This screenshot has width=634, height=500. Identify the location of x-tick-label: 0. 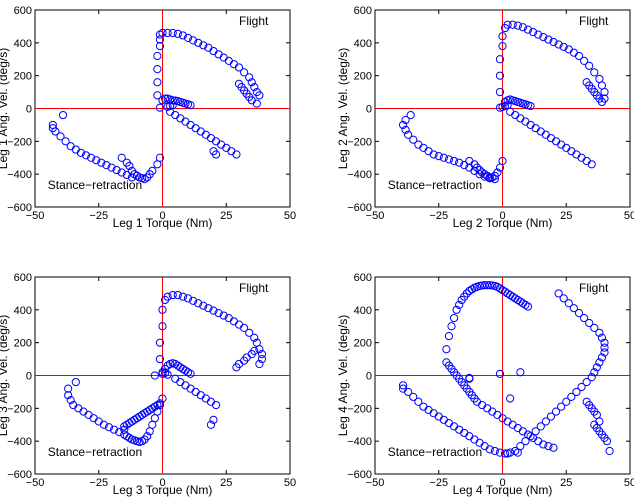
(502, 216).